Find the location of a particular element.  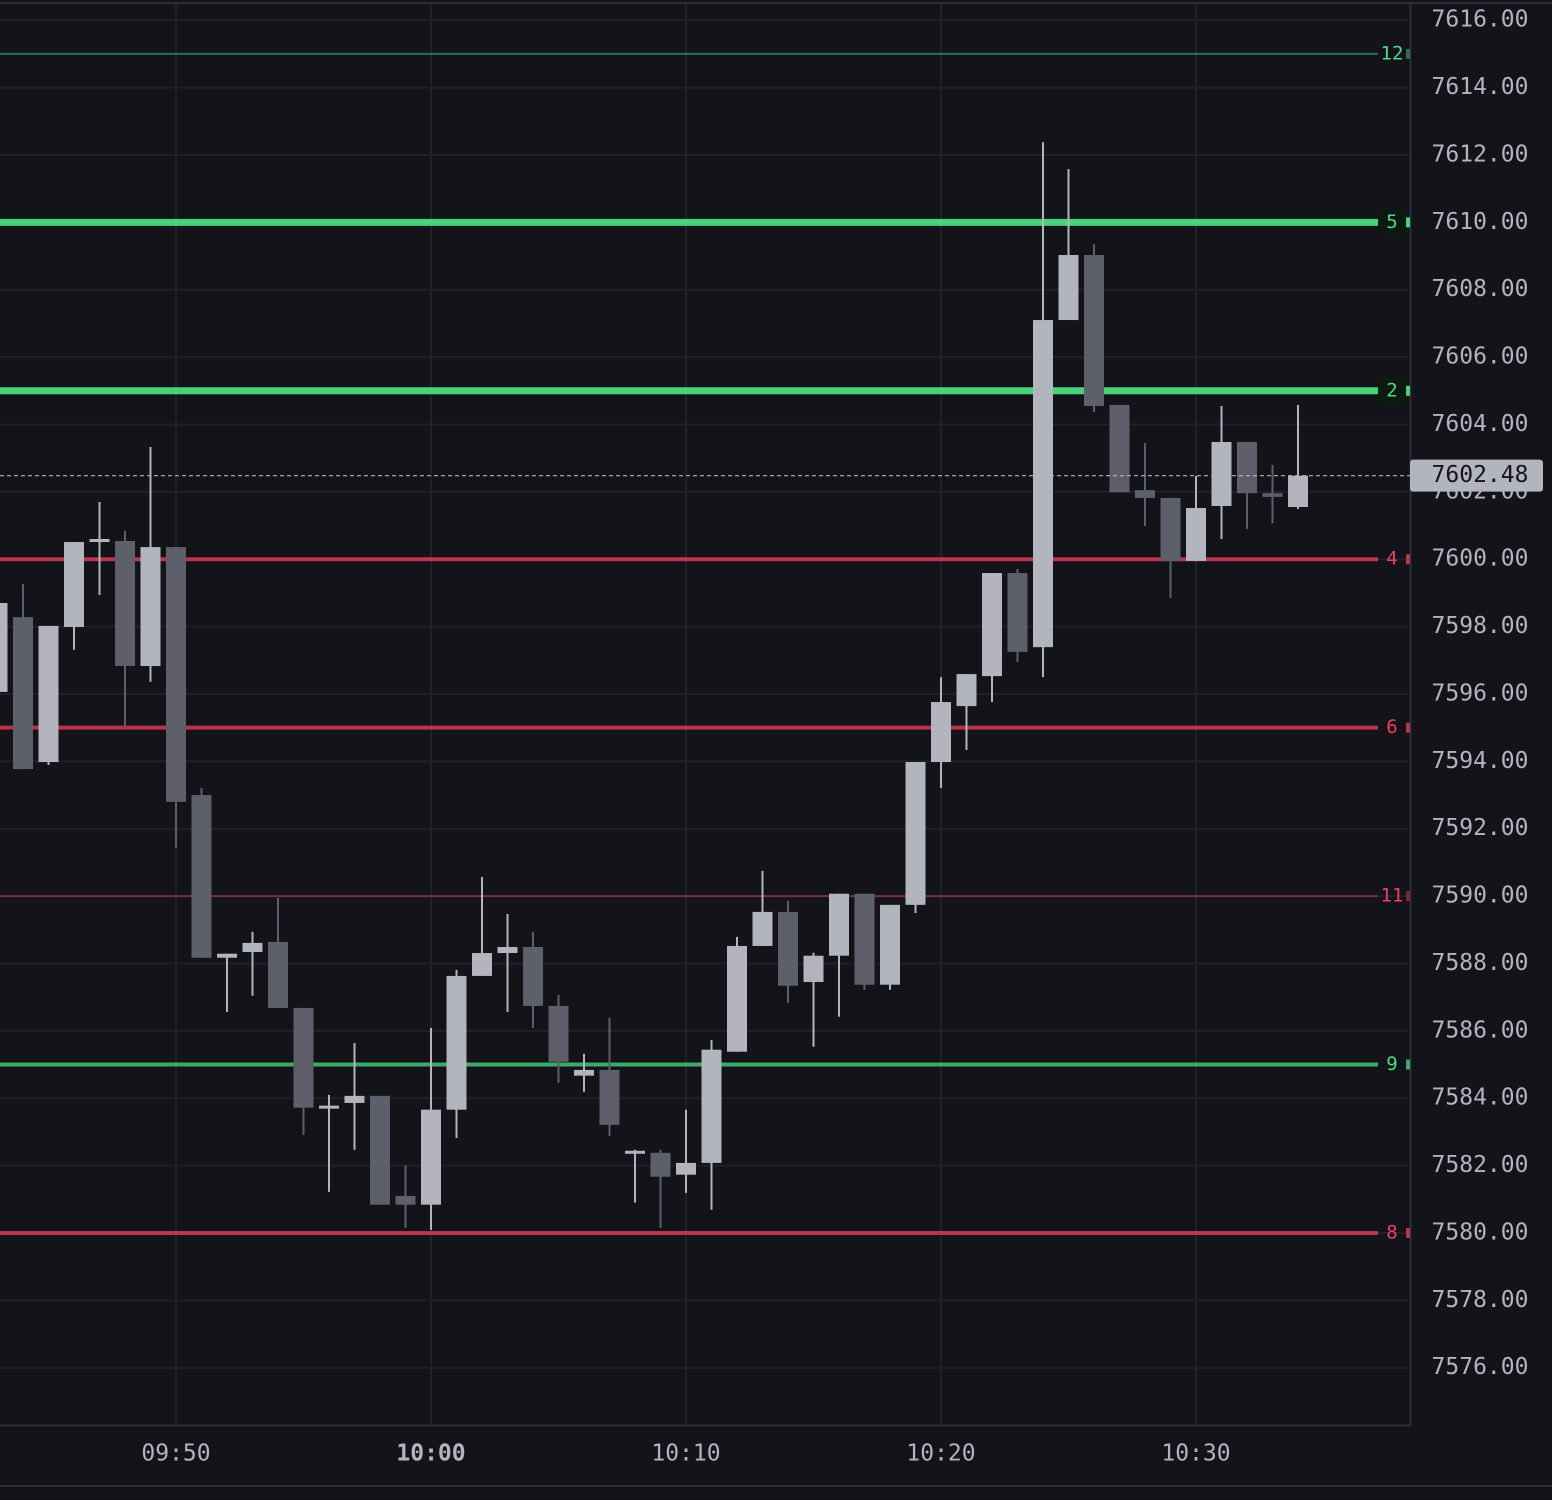

y-tick-label: 7594.00 is located at coordinates (1480, 761).